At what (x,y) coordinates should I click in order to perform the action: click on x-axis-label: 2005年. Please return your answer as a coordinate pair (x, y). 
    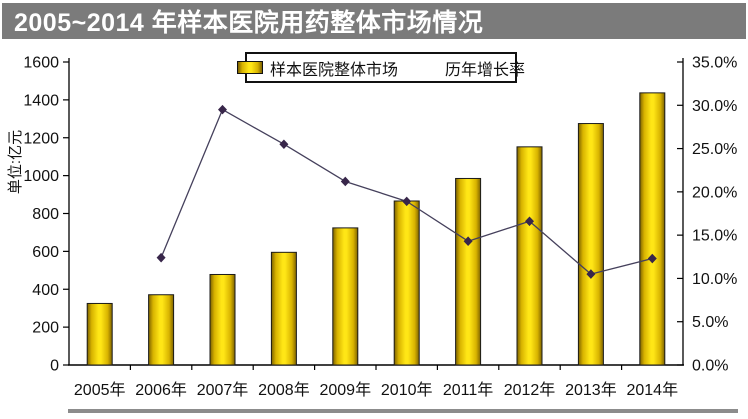
    Looking at the image, I should click on (100, 390).